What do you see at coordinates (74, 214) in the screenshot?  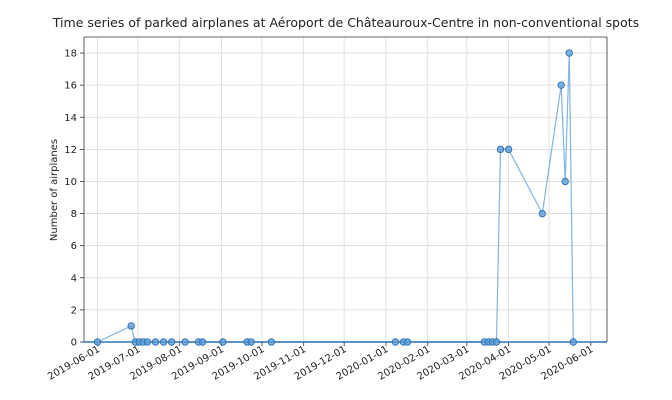 I see `y-tick-label: 8` at bounding box center [74, 214].